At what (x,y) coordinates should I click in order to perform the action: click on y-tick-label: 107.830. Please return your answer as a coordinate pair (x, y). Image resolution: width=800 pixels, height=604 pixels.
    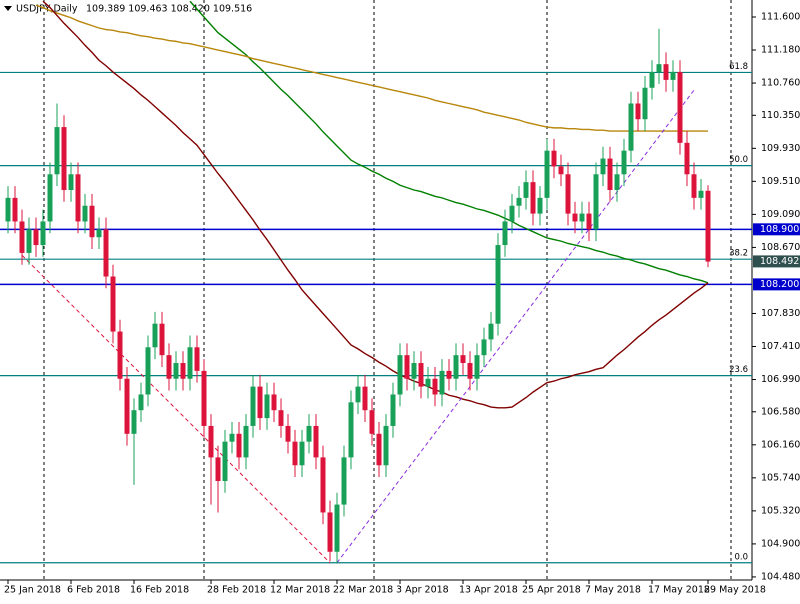
    Looking at the image, I should click on (780, 313).